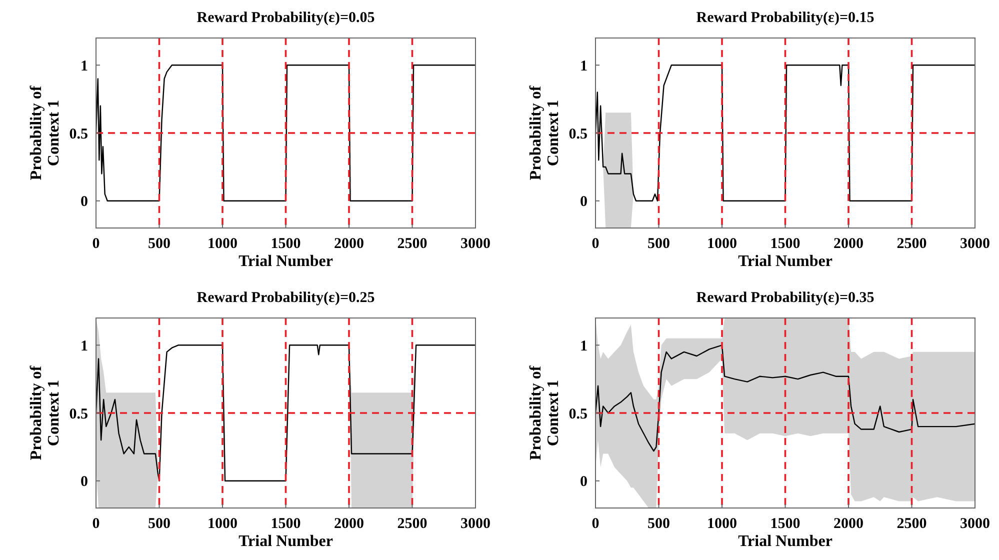 The width and height of the screenshot is (999, 560). I want to click on chart-title: Reward Probability(ε)=0.05, so click(285, 18).